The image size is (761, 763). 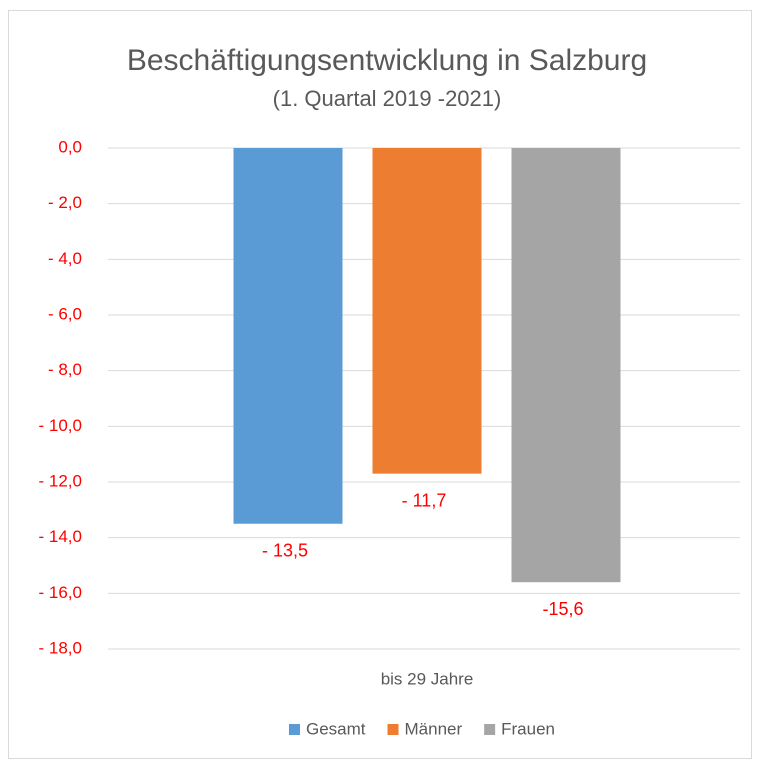 What do you see at coordinates (65, 313) in the screenshot?
I see `y-tick-label: - 6,0` at bounding box center [65, 313].